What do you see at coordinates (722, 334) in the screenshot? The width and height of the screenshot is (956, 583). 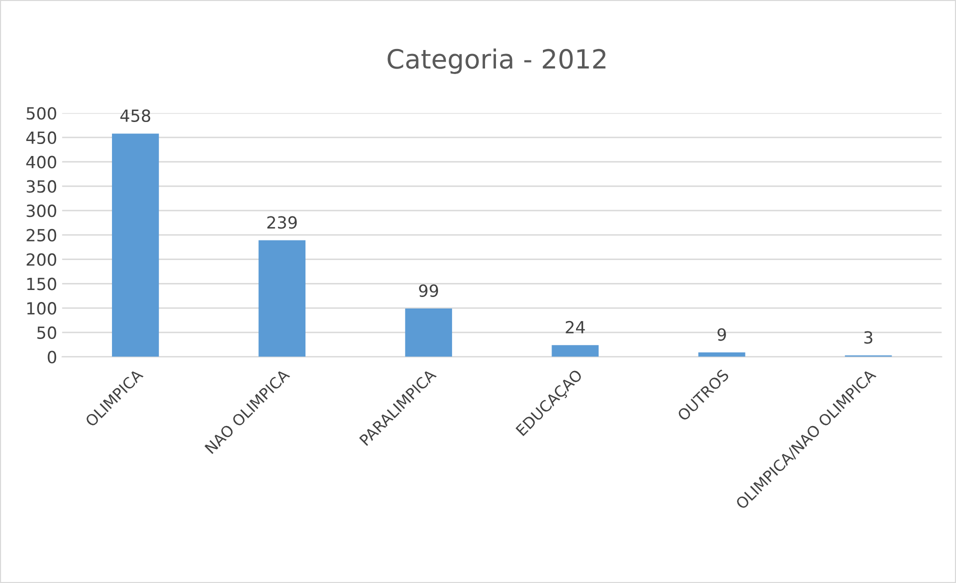 I see `data-label: 9` at bounding box center [722, 334].